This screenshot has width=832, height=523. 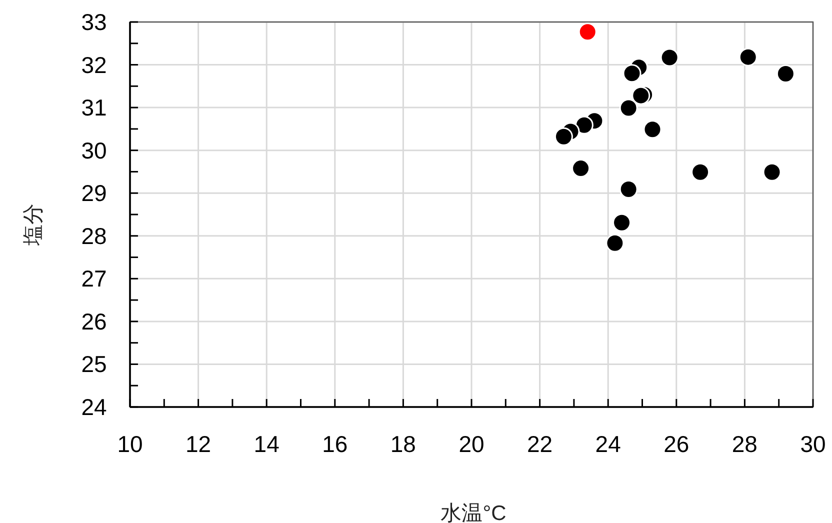 I want to click on y-tick-label: 26, so click(x=94, y=321).